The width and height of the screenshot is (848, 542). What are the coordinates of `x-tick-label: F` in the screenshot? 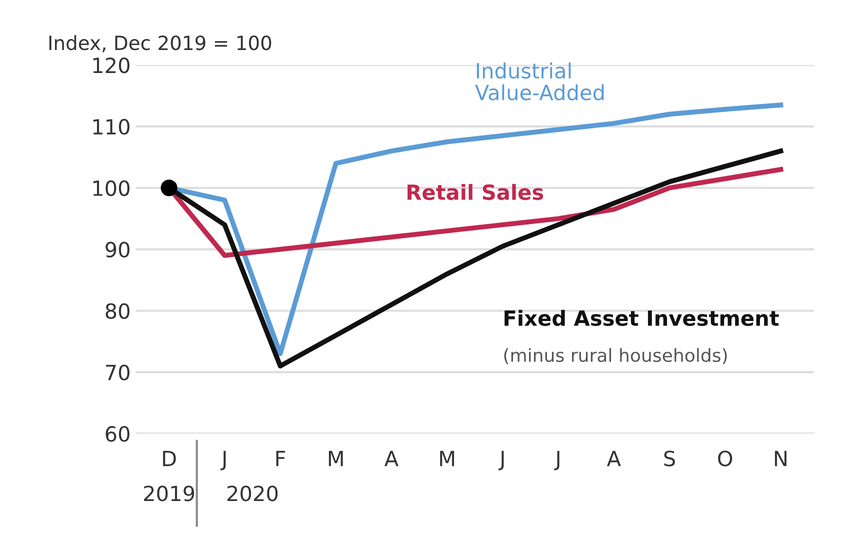 It's located at (281, 458).